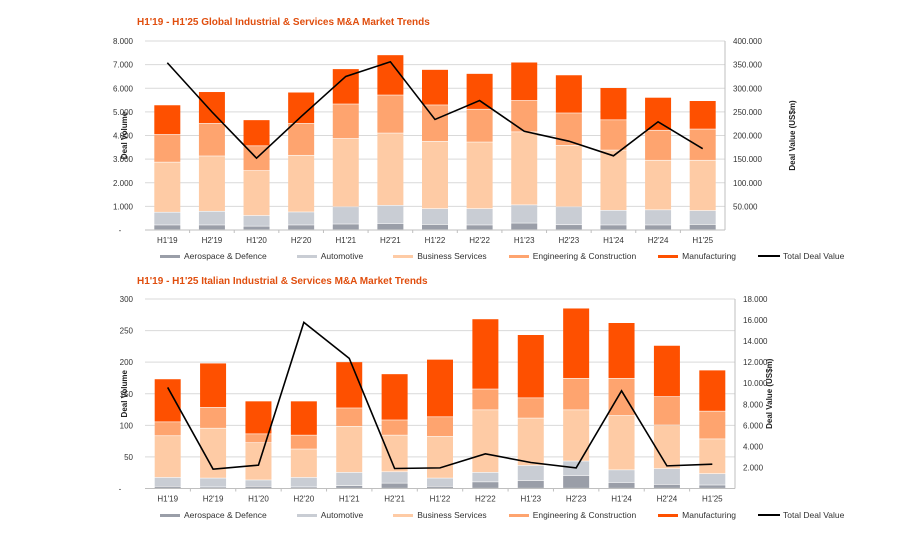  I want to click on line-total-deal-value, so click(435, 110).